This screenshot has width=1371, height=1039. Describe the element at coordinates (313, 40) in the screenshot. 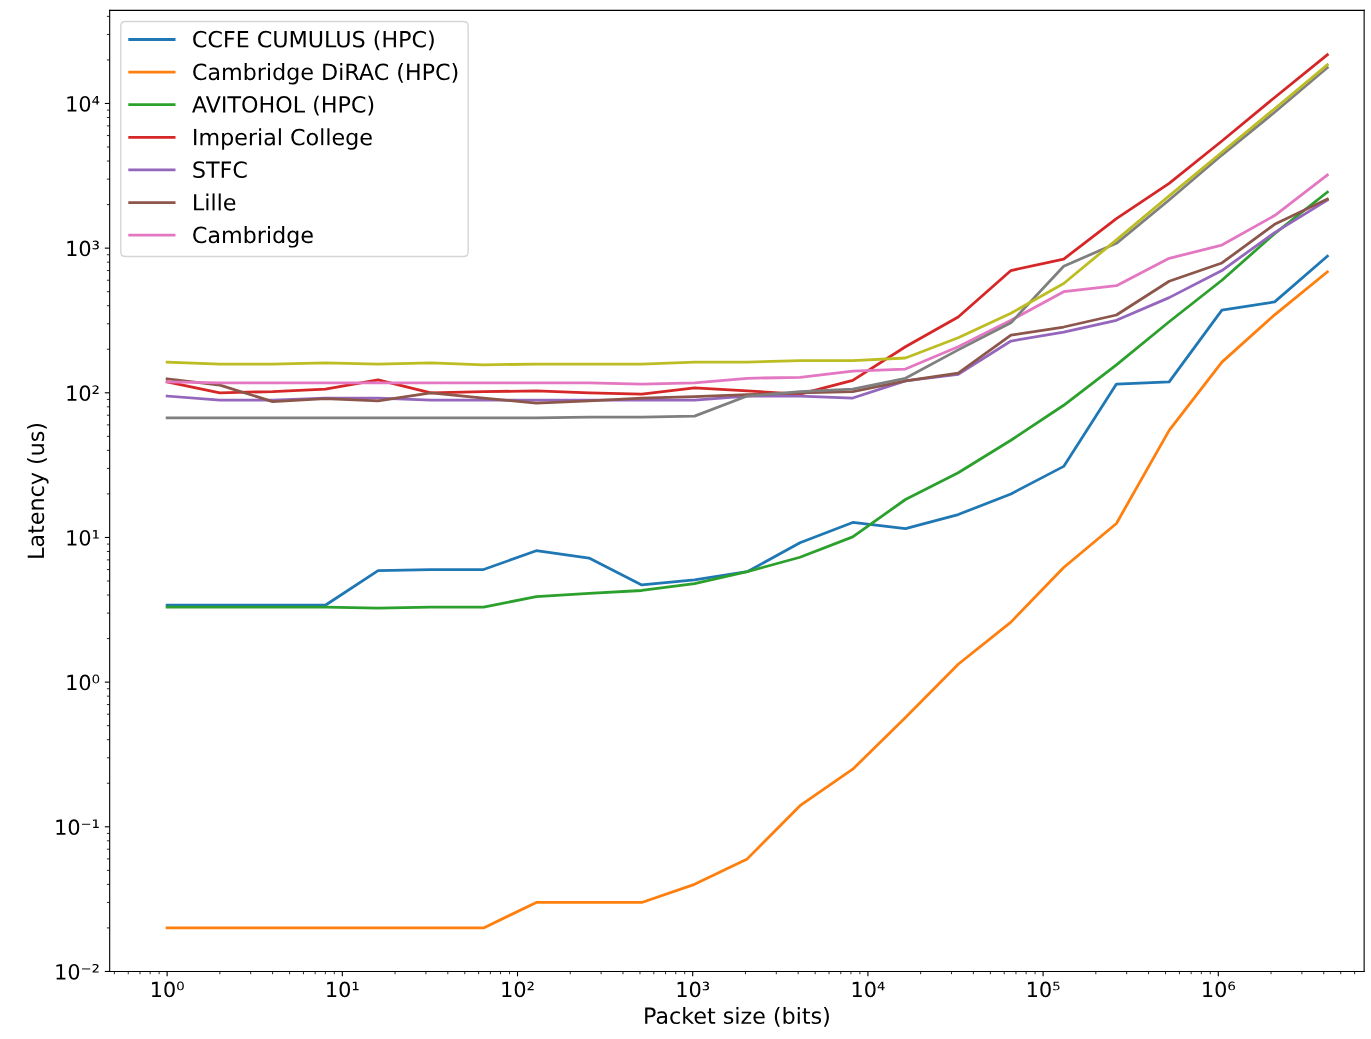

I see `legend-label: CCFE CUMULUS (HPC)` at that location.